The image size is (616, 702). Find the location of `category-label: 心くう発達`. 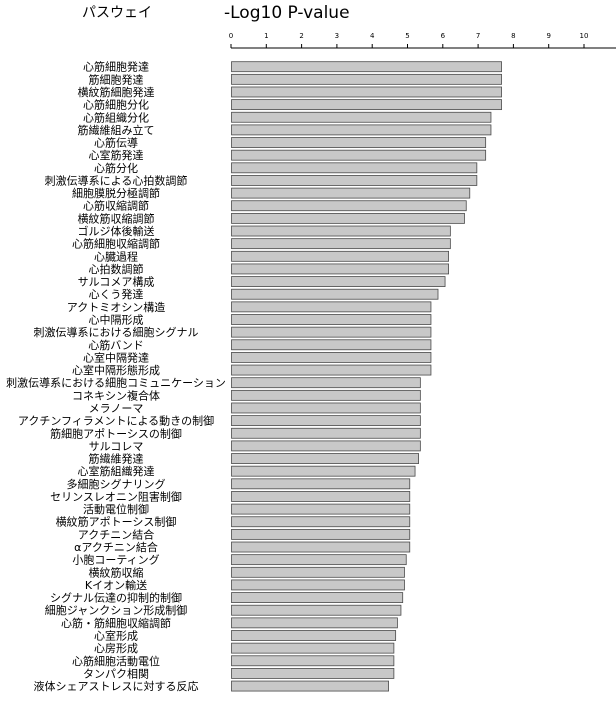

category-label: 心くう発達 is located at coordinates (116, 294).